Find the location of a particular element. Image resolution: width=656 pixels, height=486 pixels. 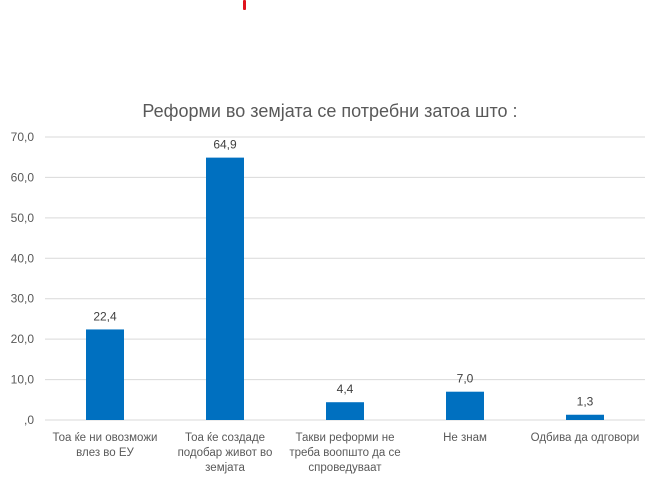

value-label: 4,4 is located at coordinates (345, 389).